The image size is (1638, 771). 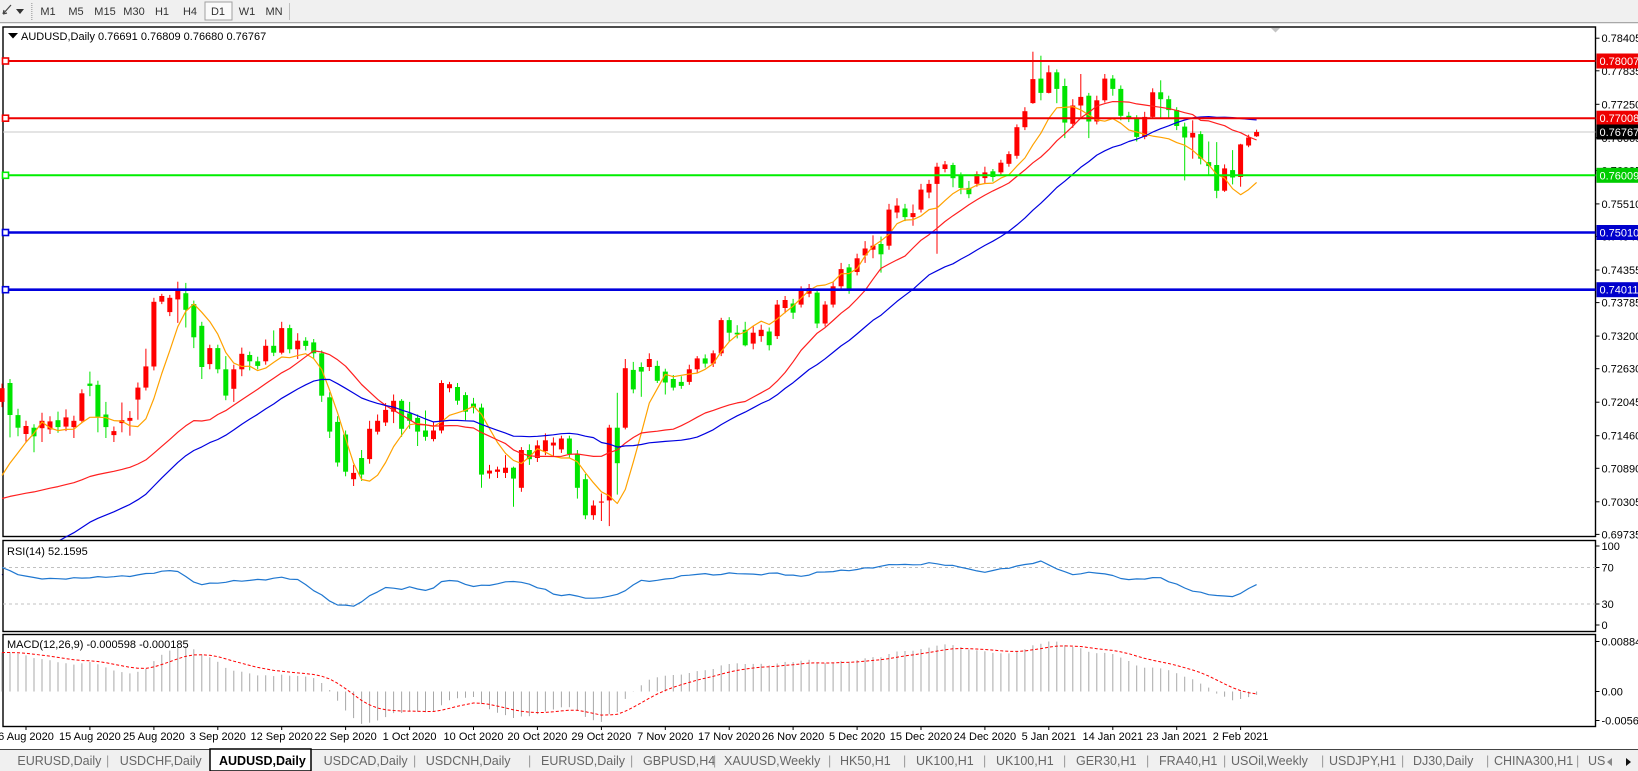 What do you see at coordinates (1620, 535) in the screenshot?
I see `svg-text: 0.69735` at bounding box center [1620, 535].